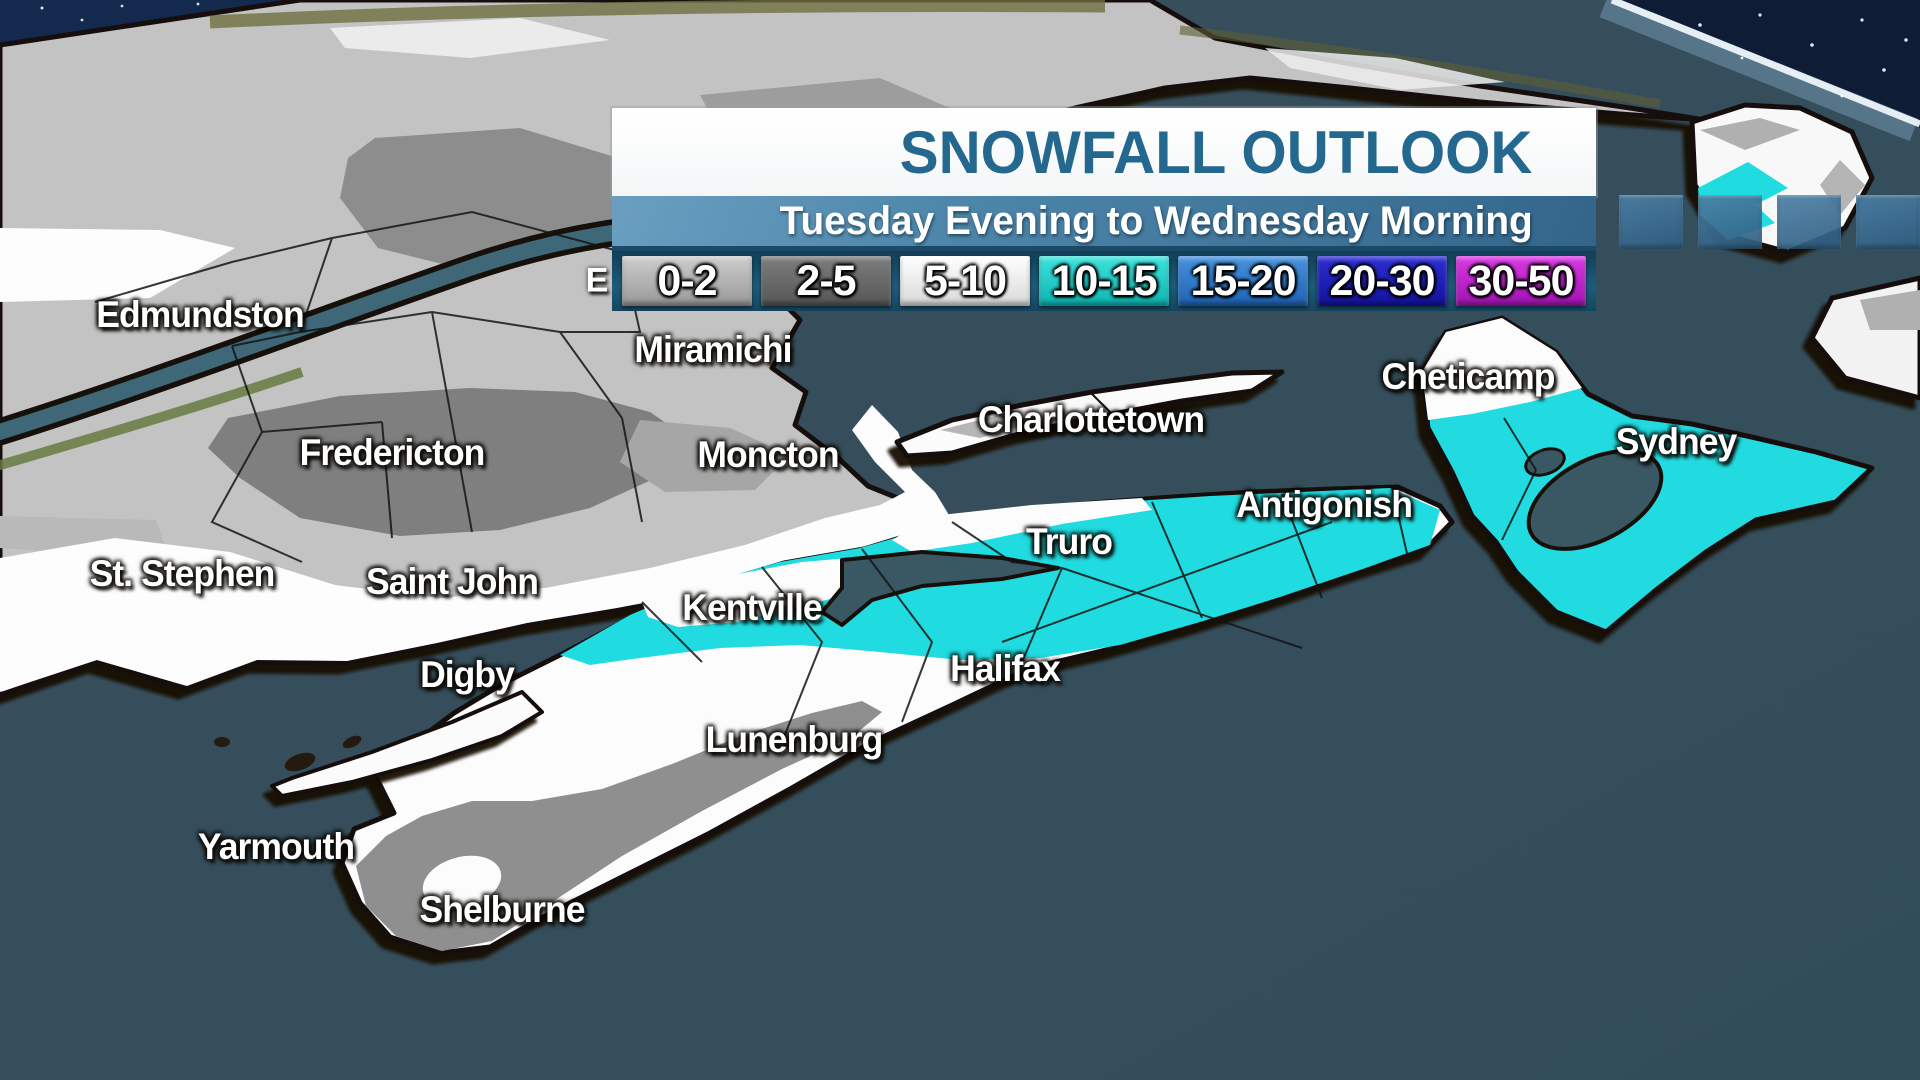 The width and height of the screenshot is (1920, 1080). Describe the element at coordinates (1803, 55) in the screenshot. I see `stars` at that location.